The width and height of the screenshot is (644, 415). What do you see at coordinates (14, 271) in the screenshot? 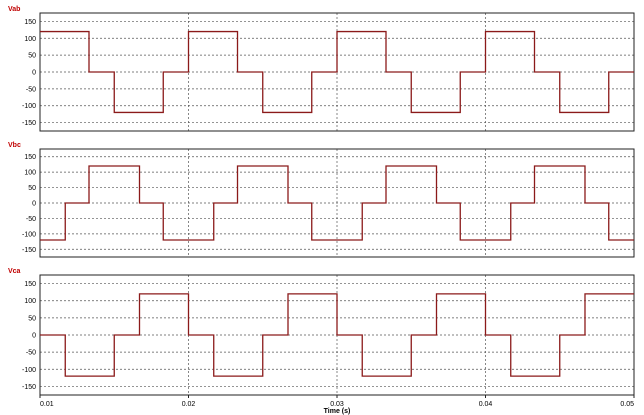
I see `panel-title-vca: Vca` at bounding box center [14, 271].